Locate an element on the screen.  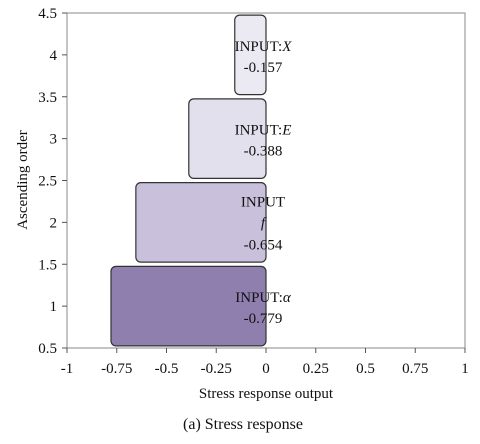
bar-label: INPUT:E is located at coordinates (263, 131).